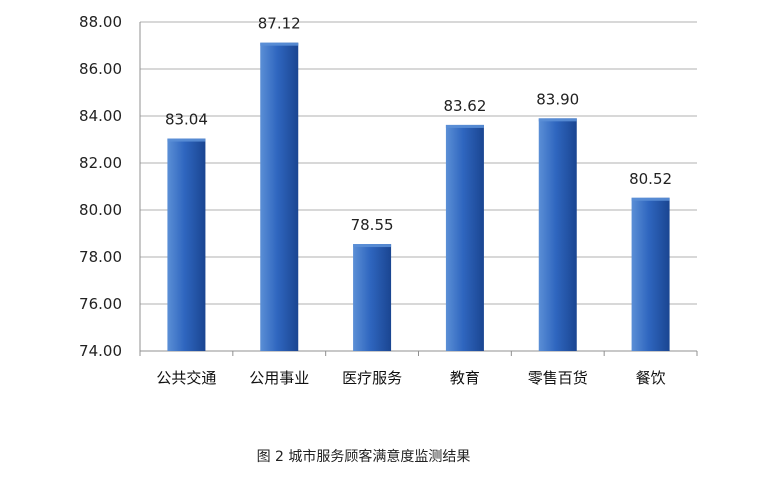  Describe the element at coordinates (100, 351) in the screenshot. I see `y-tick-label: 74.00` at that location.